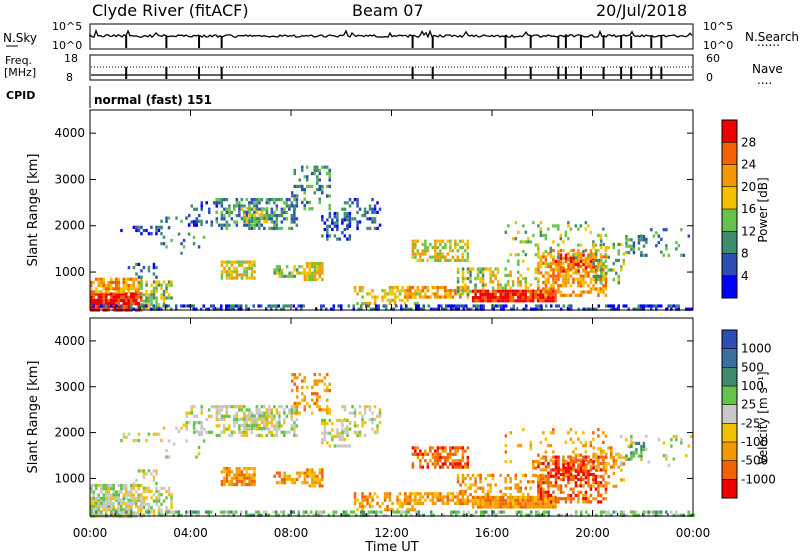  What do you see at coordinates (718, 26) in the screenshot?
I see `nsearch-tick-top: 10^5` at bounding box center [718, 26].